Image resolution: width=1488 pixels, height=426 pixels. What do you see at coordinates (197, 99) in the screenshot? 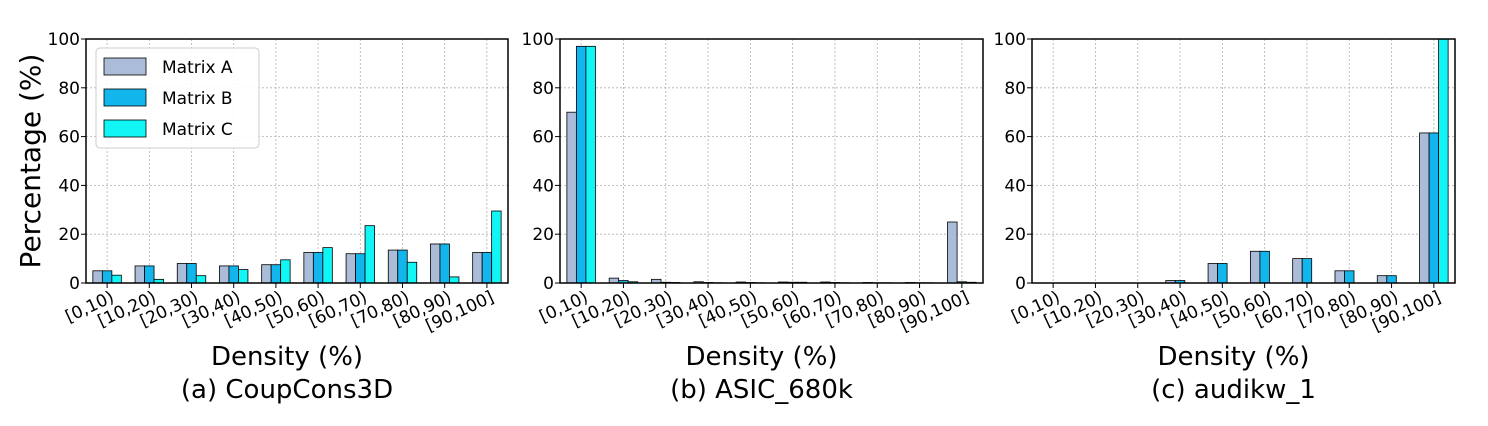
I see `legend-label: Matrix B` at bounding box center [197, 99].